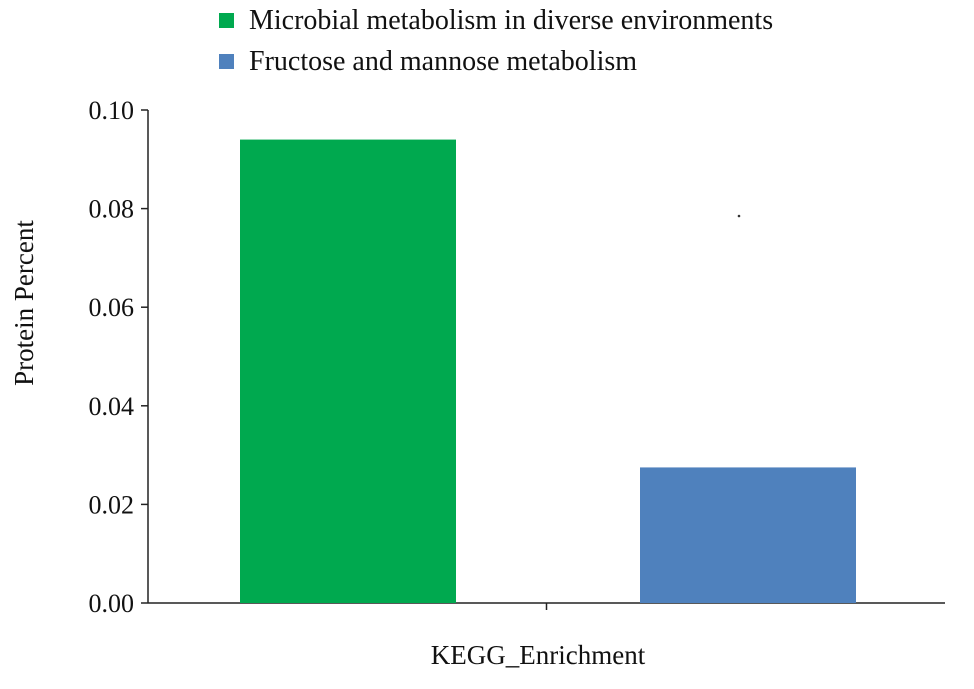 This screenshot has height=689, width=974. What do you see at coordinates (112, 307) in the screenshot?
I see `y-tick-label: 0.06` at bounding box center [112, 307].